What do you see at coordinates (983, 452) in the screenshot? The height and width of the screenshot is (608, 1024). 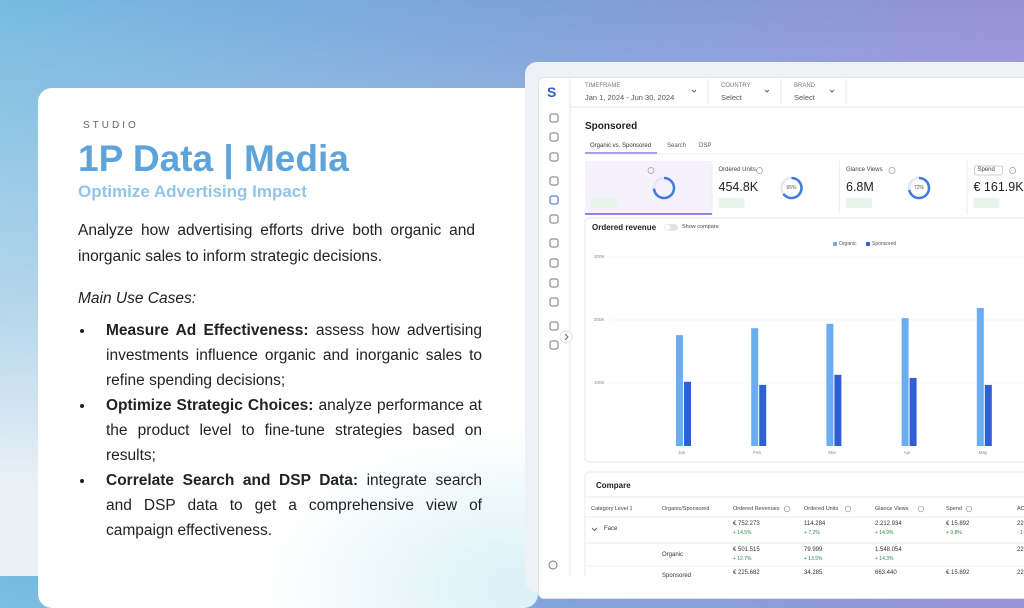 I see `x-tick-label: May` at bounding box center [983, 452].